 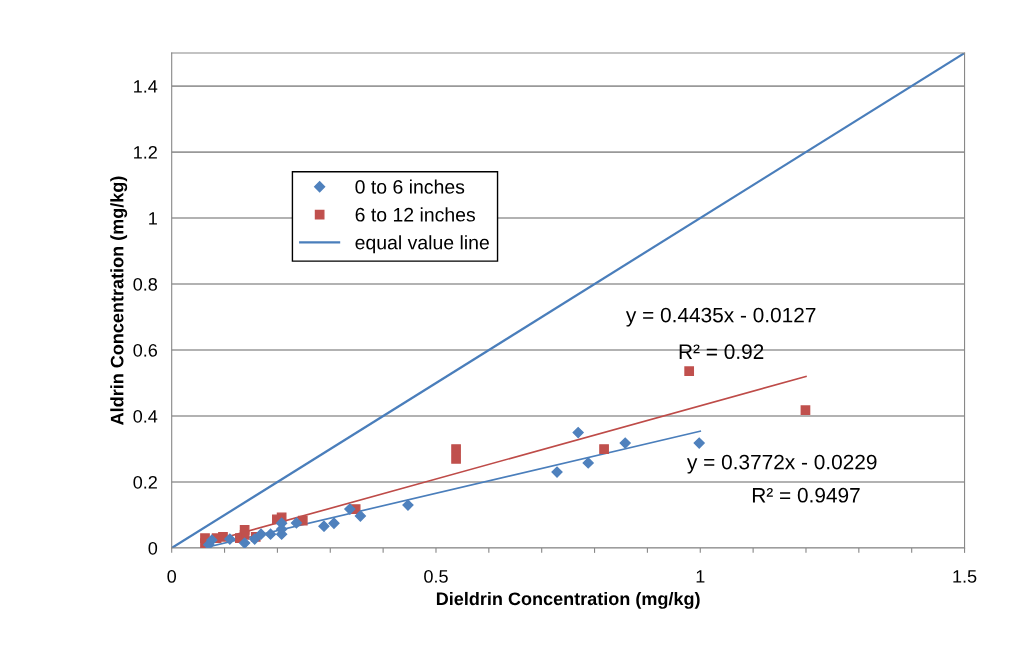 I want to click on x-tick-label: 1, so click(x=700, y=576).